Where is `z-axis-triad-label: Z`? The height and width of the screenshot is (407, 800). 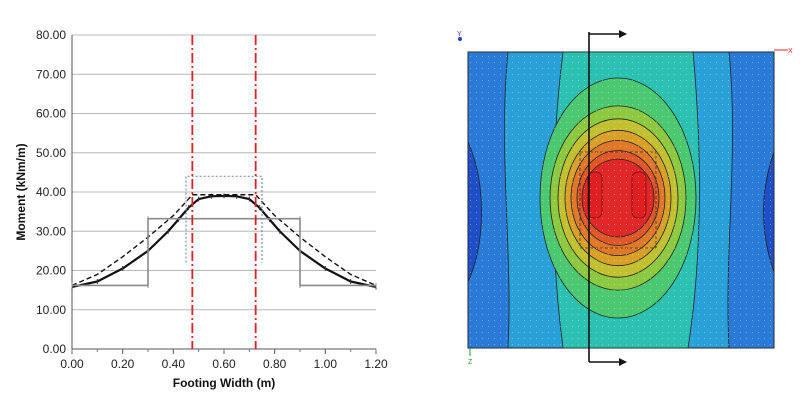 z-axis-triad-label: Z is located at coordinates (470, 362).